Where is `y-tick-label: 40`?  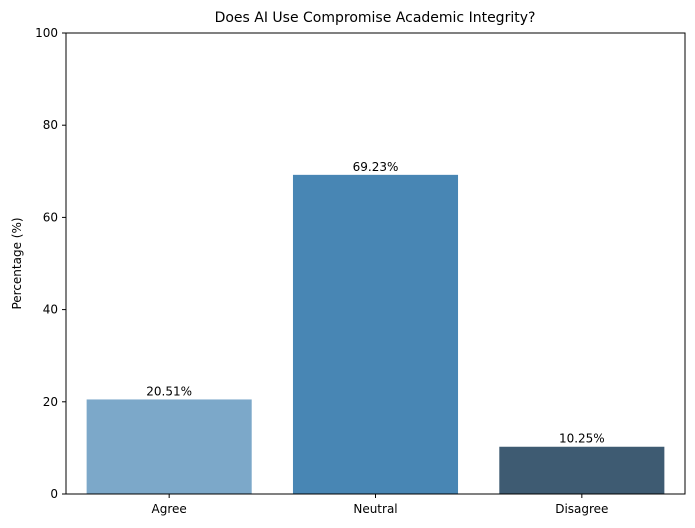 y-tick-label: 40 is located at coordinates (50, 310).